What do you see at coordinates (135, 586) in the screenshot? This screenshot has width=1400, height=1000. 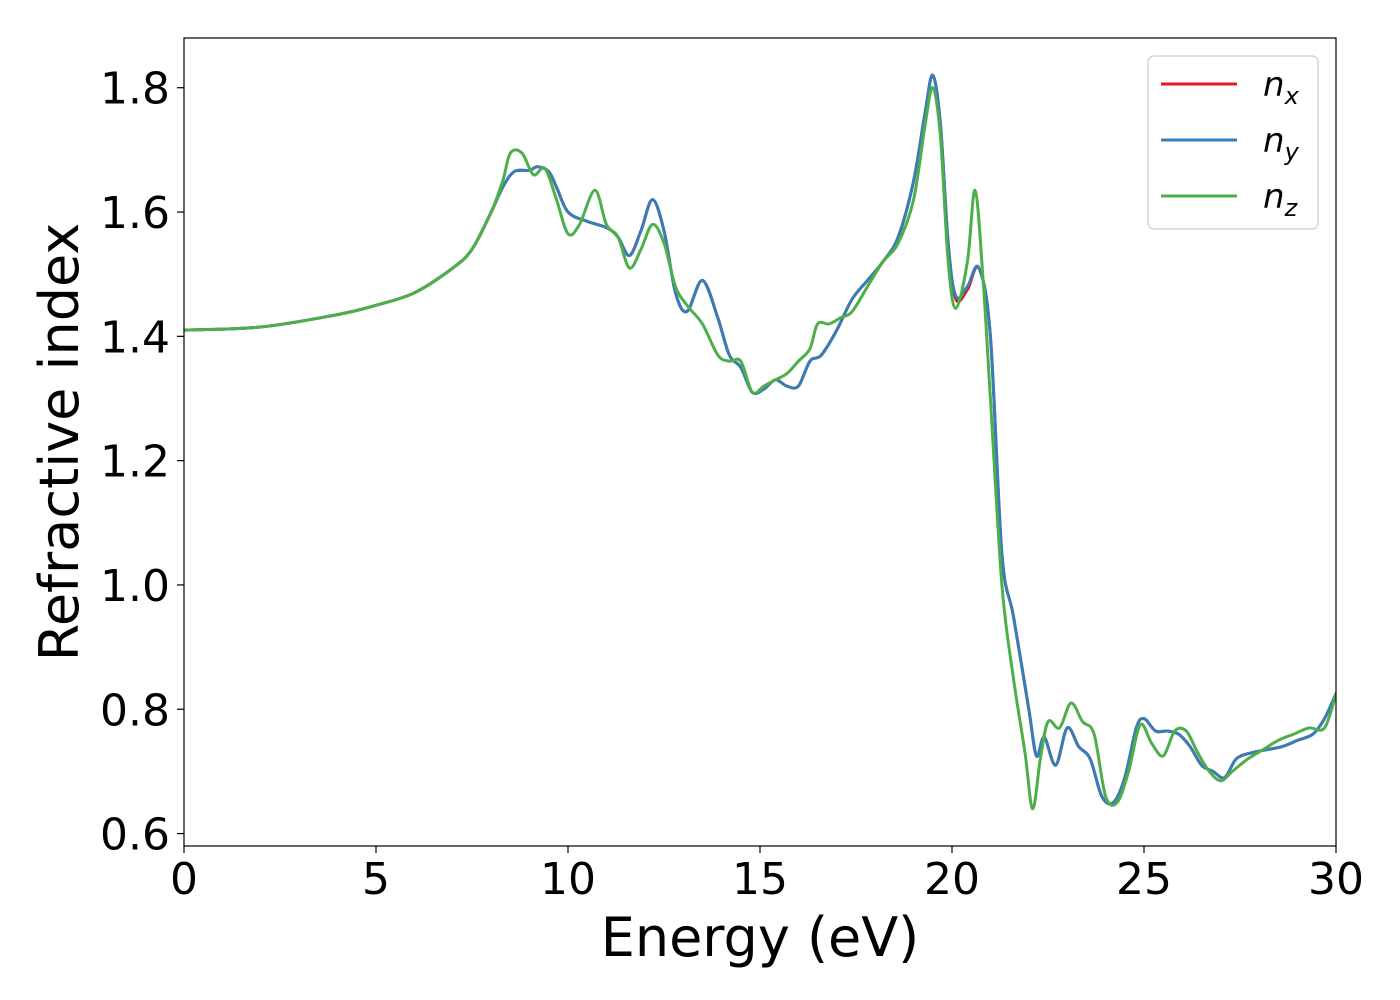 I see `y-tick-label: 1.0` at bounding box center [135, 586].